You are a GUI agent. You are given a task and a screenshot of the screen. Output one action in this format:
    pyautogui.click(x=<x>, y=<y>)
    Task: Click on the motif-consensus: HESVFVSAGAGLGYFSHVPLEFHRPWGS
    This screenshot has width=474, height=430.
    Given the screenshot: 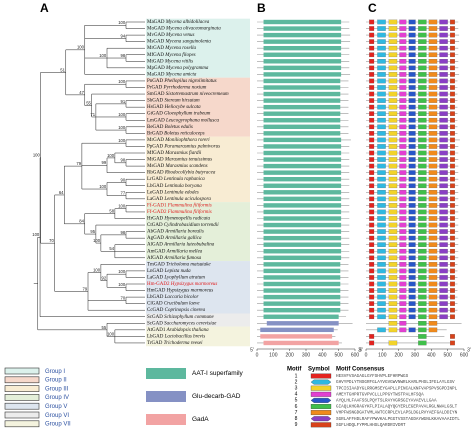 What is the action you would take?
    pyautogui.click(x=372, y=376)
    